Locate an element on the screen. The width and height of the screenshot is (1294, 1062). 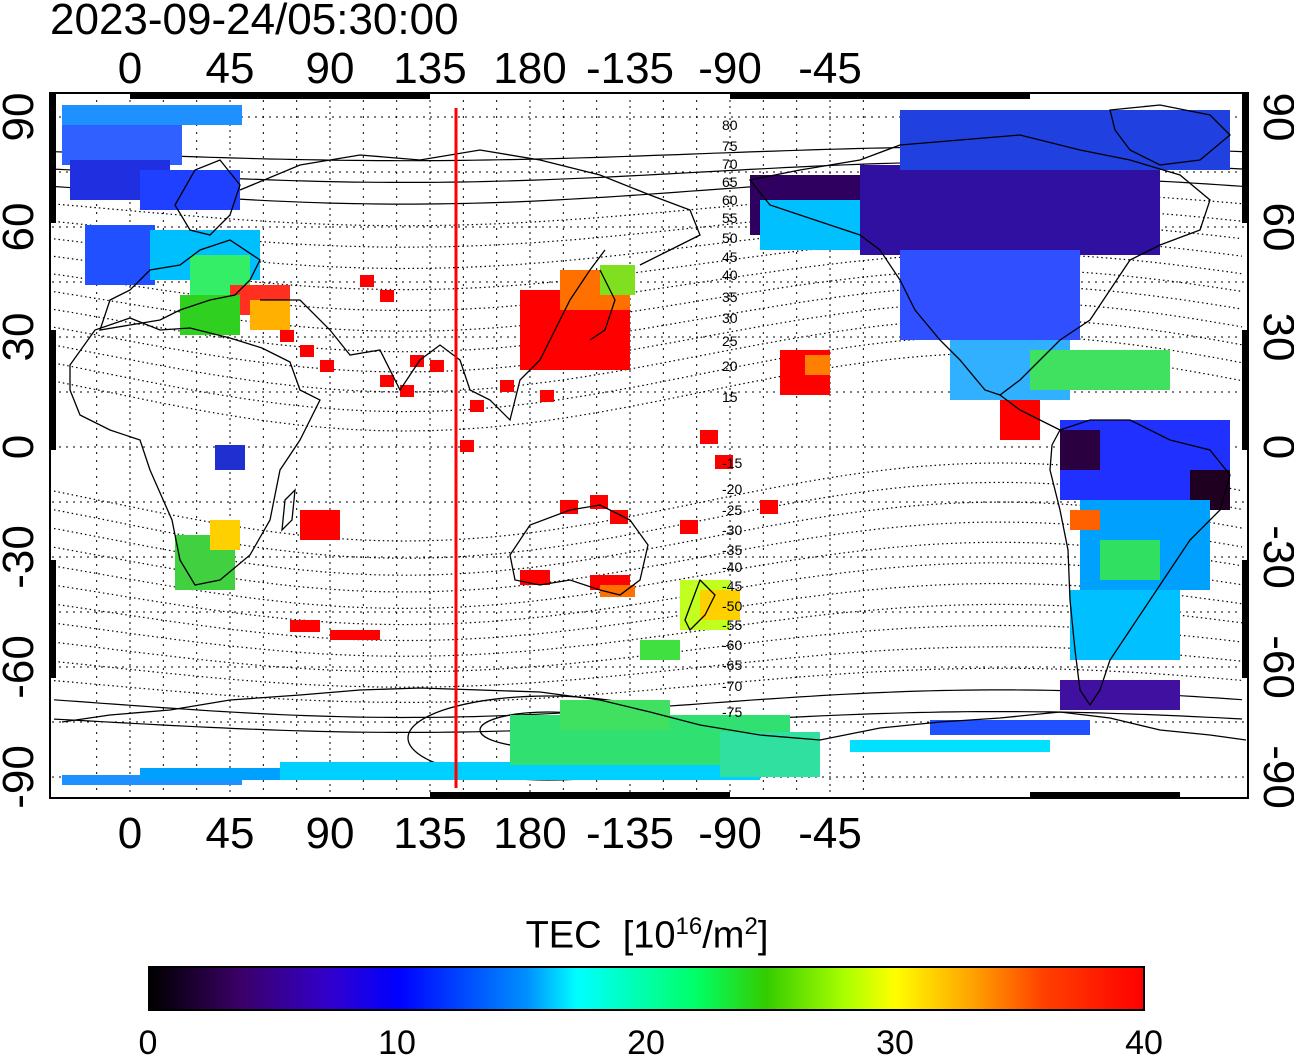
top-longitude-label: 0 is located at coordinates (130, 68).